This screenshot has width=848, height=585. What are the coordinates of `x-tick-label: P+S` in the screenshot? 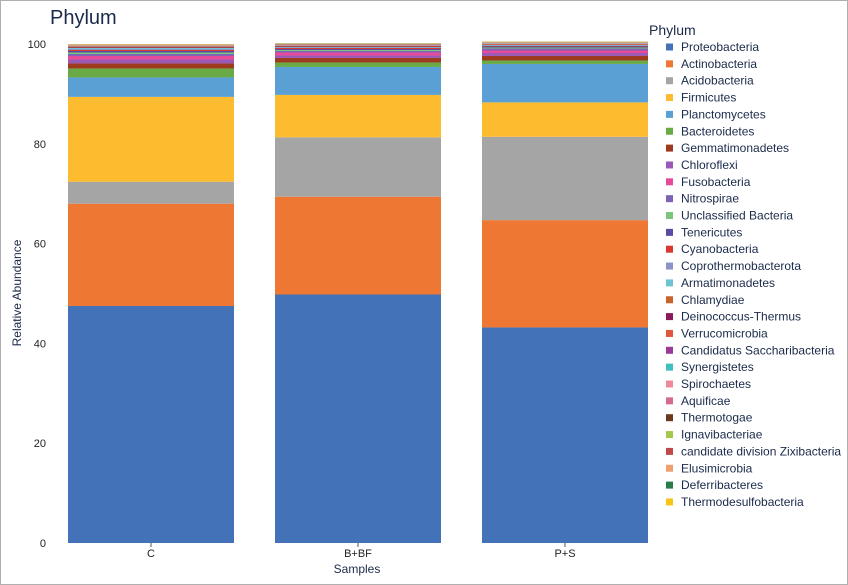 It's located at (564, 554).